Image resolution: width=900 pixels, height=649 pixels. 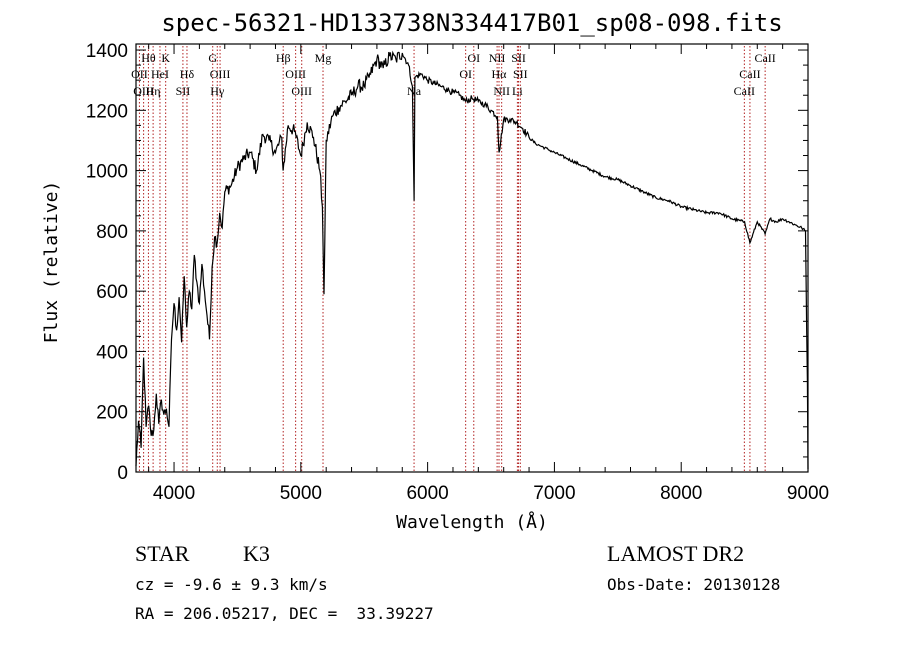 What do you see at coordinates (160, 74) in the screenshot?
I see `spectral-line-label: HeI` at bounding box center [160, 74].